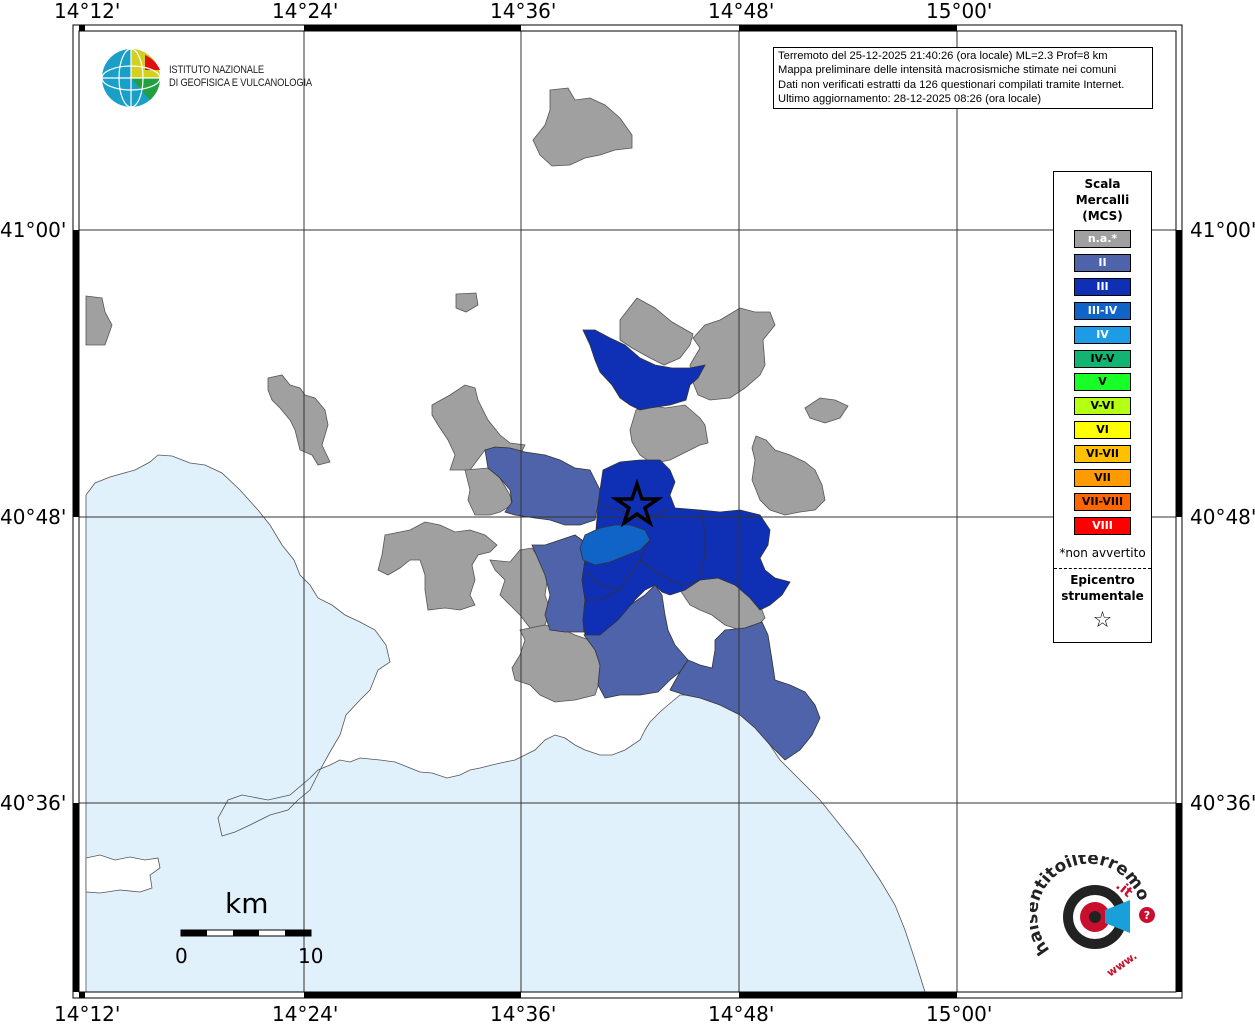 This screenshot has width=1255, height=1026. What do you see at coordinates (240, 83) in the screenshot?
I see `logo-line-2: DI GEOFISICA E VULCANOLOGIA` at bounding box center [240, 83].